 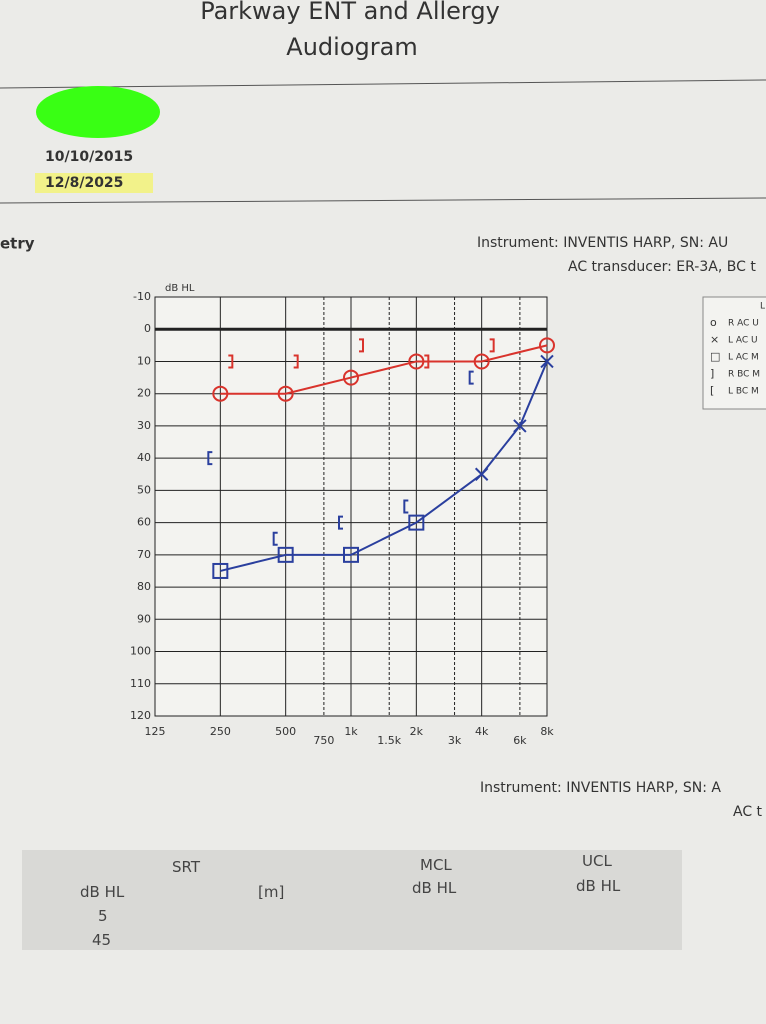 What do you see at coordinates (144, 457) in the screenshot?
I see `y-tick-label: 40` at bounding box center [144, 457].